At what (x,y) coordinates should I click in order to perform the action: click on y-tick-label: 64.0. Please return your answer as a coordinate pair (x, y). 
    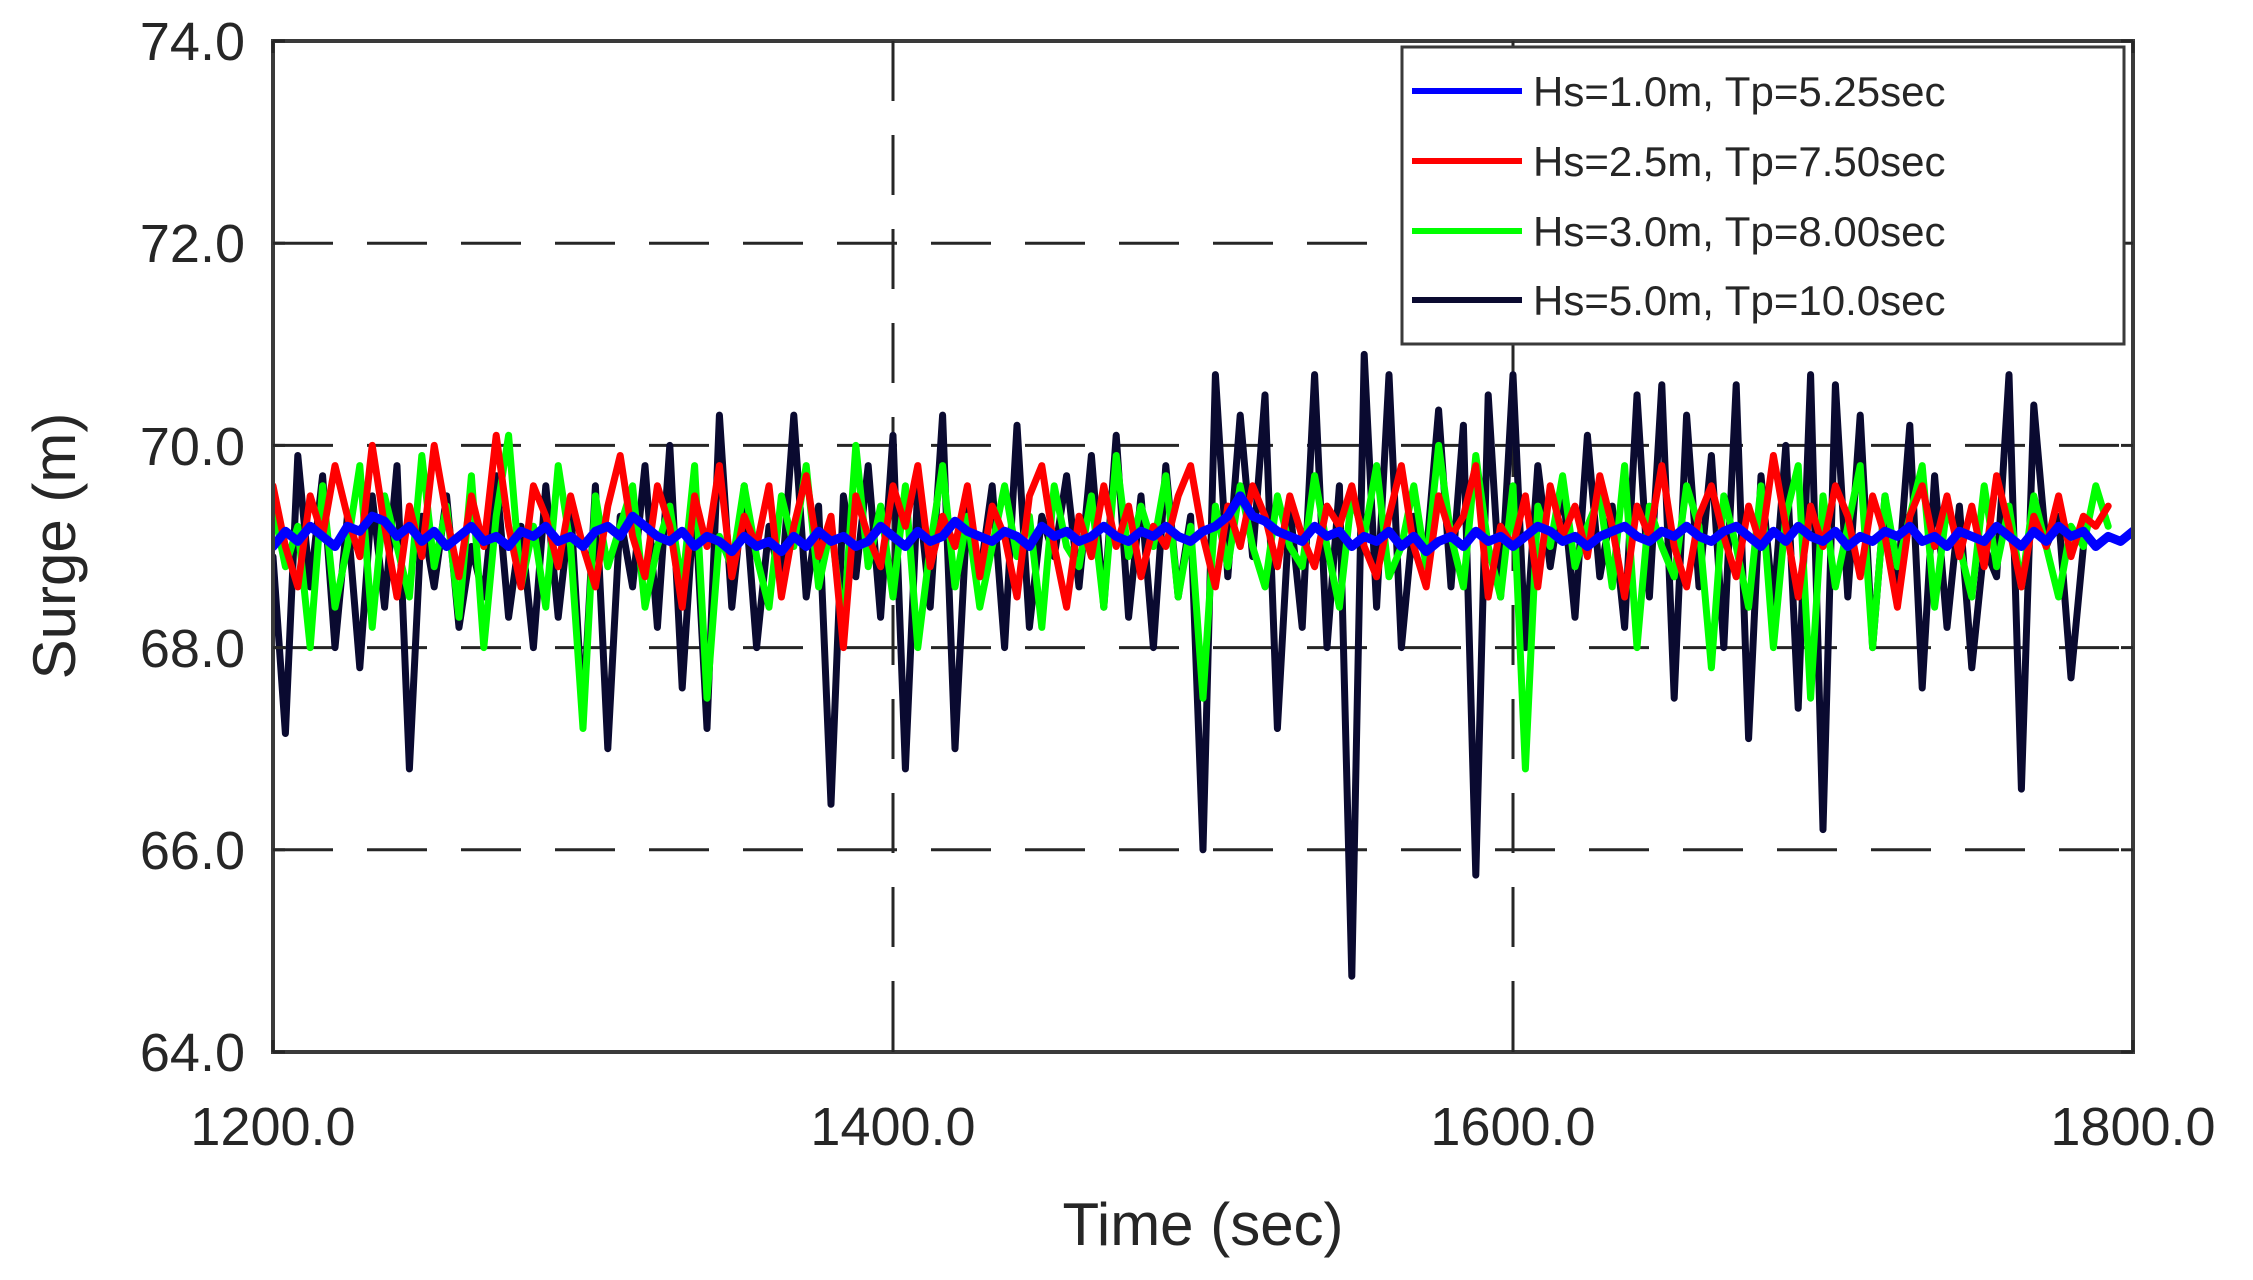
    Looking at the image, I should click on (192, 1053).